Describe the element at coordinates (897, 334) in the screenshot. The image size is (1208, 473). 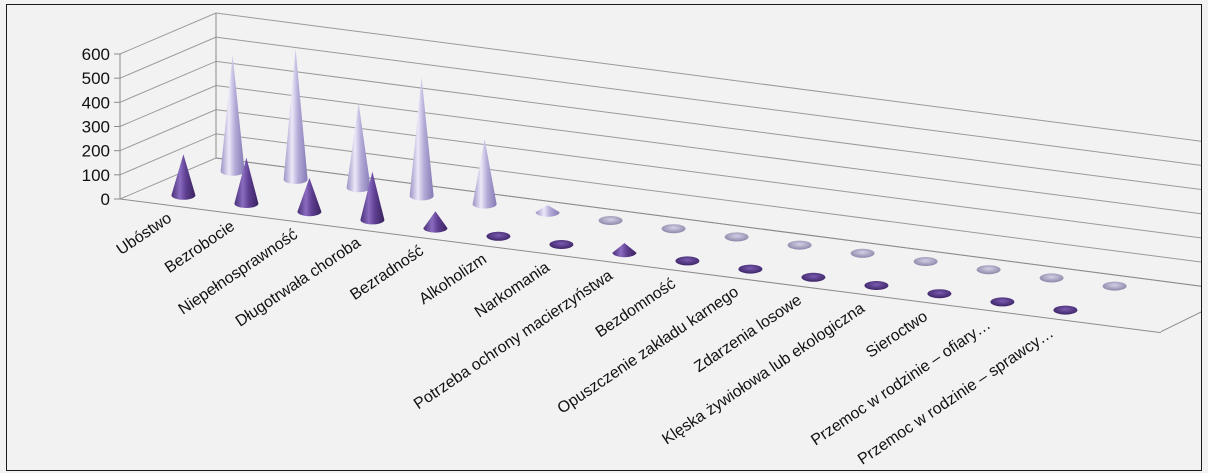
I see `category-label: Sieroctwo` at that location.